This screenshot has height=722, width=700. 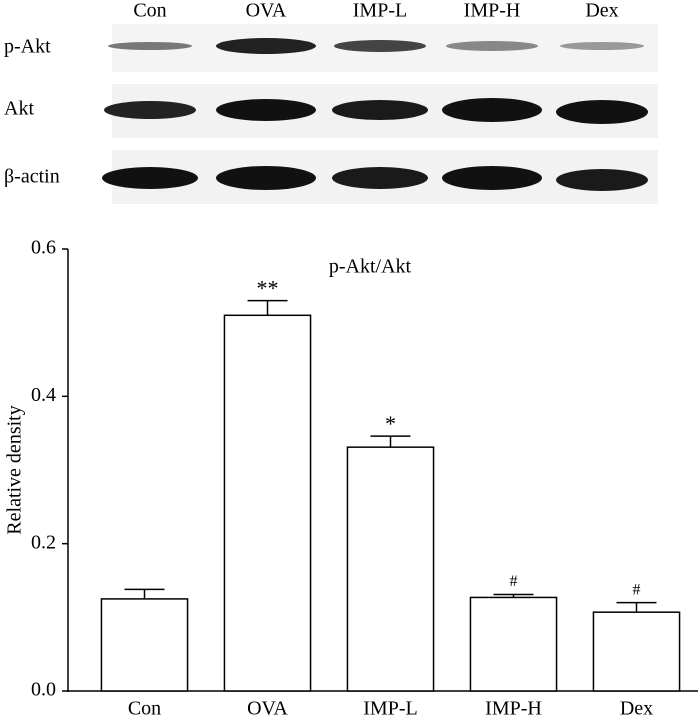 What do you see at coordinates (19, 109) in the screenshot?
I see `row-label: Akt` at bounding box center [19, 109].